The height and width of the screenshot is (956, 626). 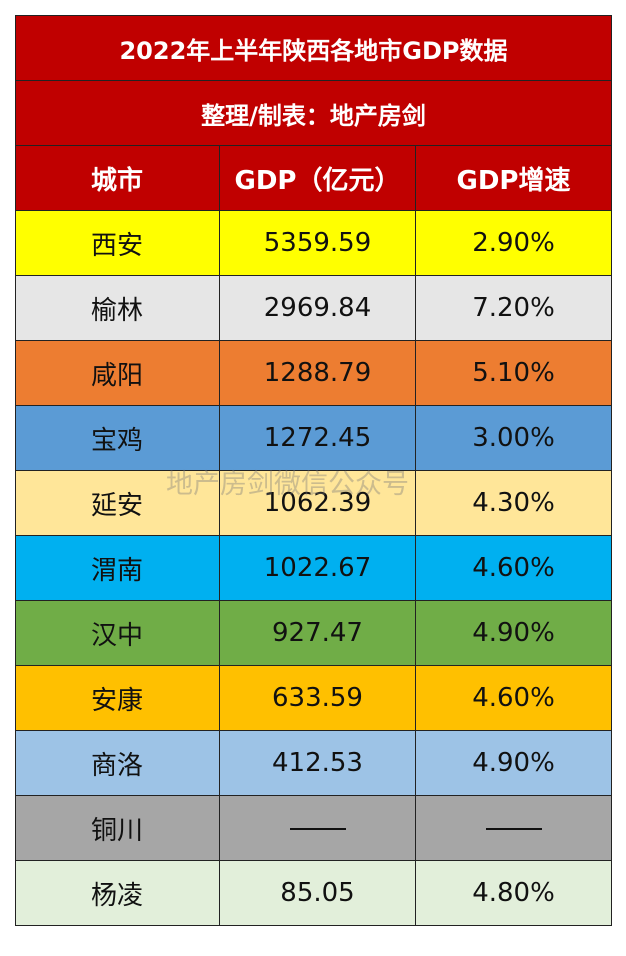 What do you see at coordinates (513, 308) in the screenshot?
I see `growth-cell: 7.20%` at bounding box center [513, 308].